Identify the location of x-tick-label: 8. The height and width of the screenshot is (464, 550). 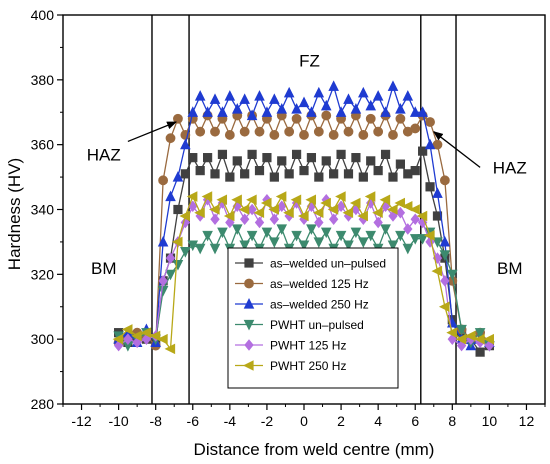
(452, 421).